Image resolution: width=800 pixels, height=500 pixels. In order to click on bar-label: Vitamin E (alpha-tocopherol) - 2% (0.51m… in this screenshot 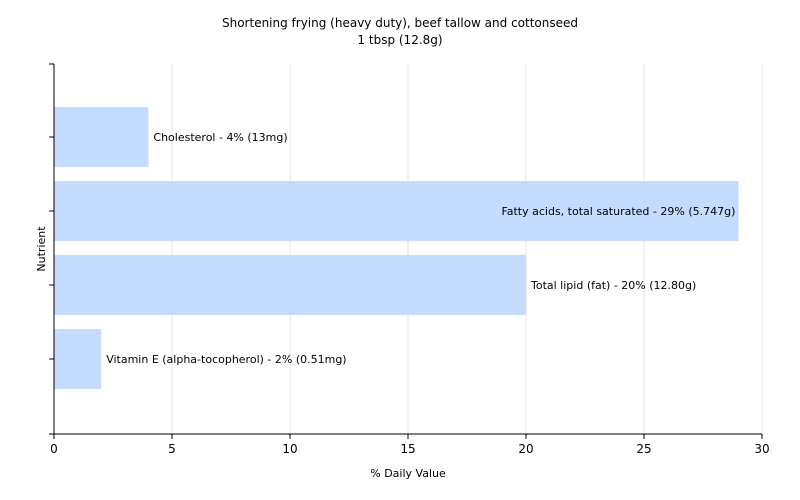, I will do `click(226, 359)`.